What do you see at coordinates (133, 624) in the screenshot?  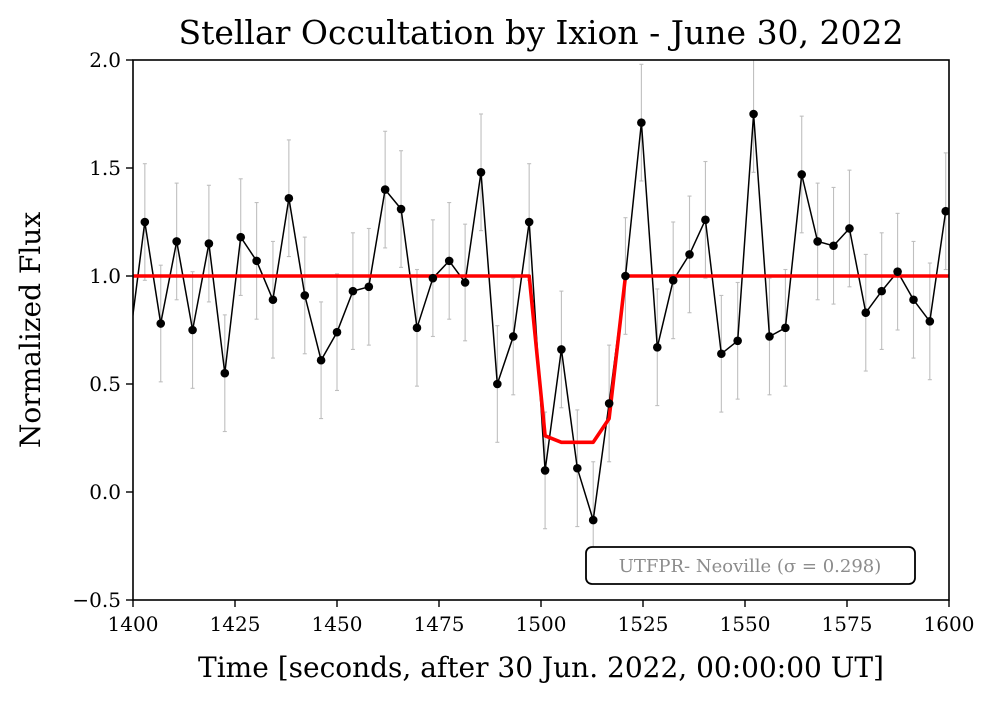 I see `x-tick-label: 1400` at bounding box center [133, 624].